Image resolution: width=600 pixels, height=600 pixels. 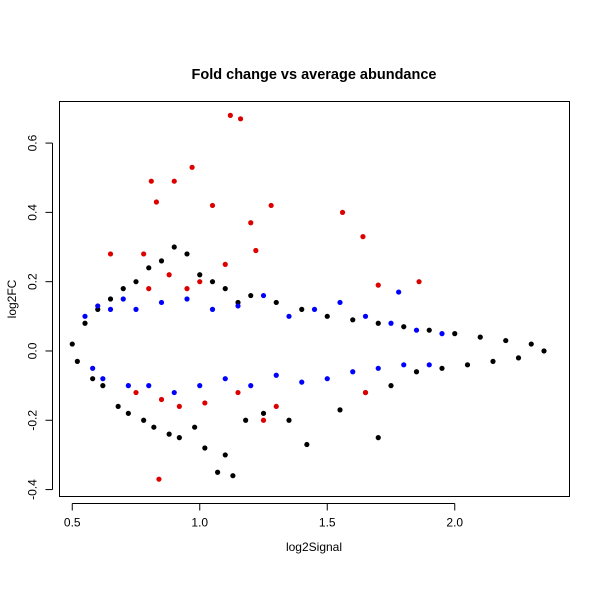 What do you see at coordinates (314, 547) in the screenshot?
I see `x-axis-label: log2Signal` at bounding box center [314, 547].